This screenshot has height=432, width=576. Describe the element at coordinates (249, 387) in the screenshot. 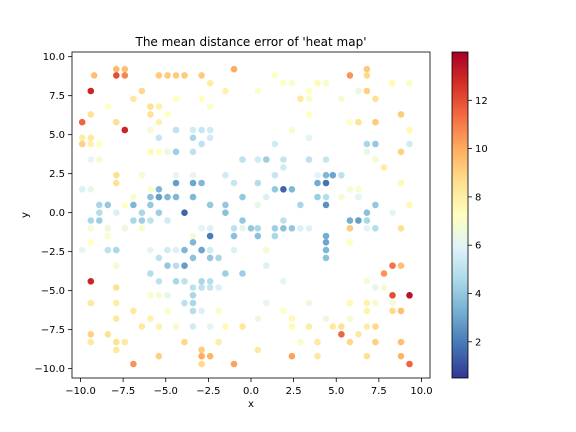

I see `x-axis-ticks: −10.0 −7.5 −5.0 −2.5 0.0 2.5 5.0 7.5 10.0` at that location.